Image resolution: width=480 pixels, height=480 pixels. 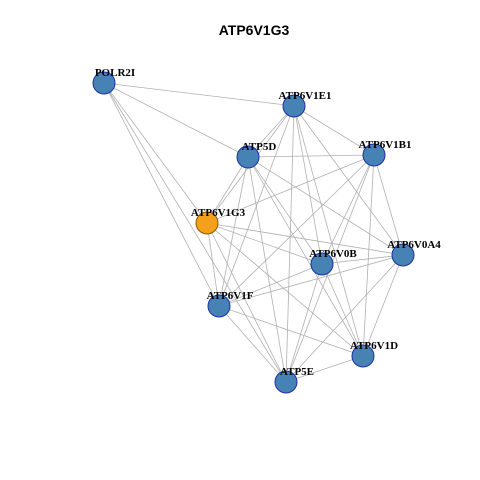 I want to click on node-label: POLR2I, so click(x=115, y=73).